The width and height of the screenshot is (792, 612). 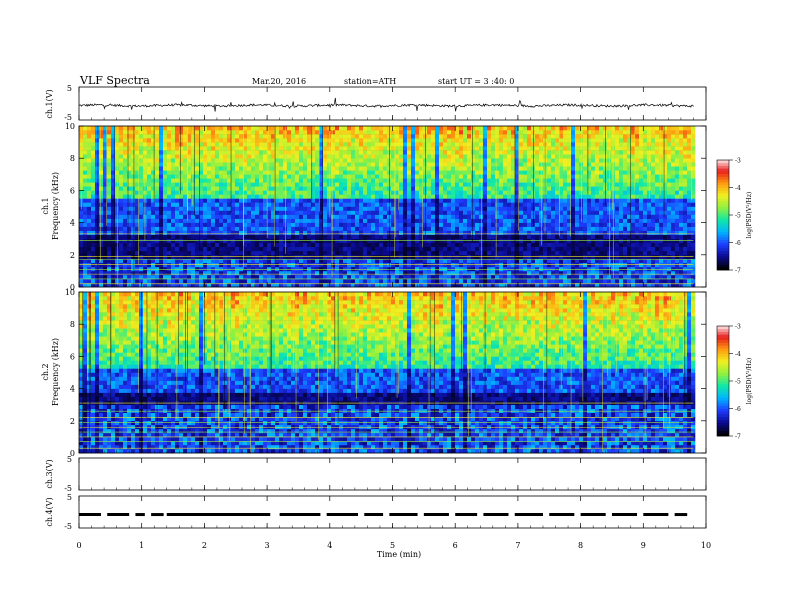 What do you see at coordinates (69, 497) in the screenshot?
I see `ch4v-tick-top: 5` at bounding box center [69, 497].